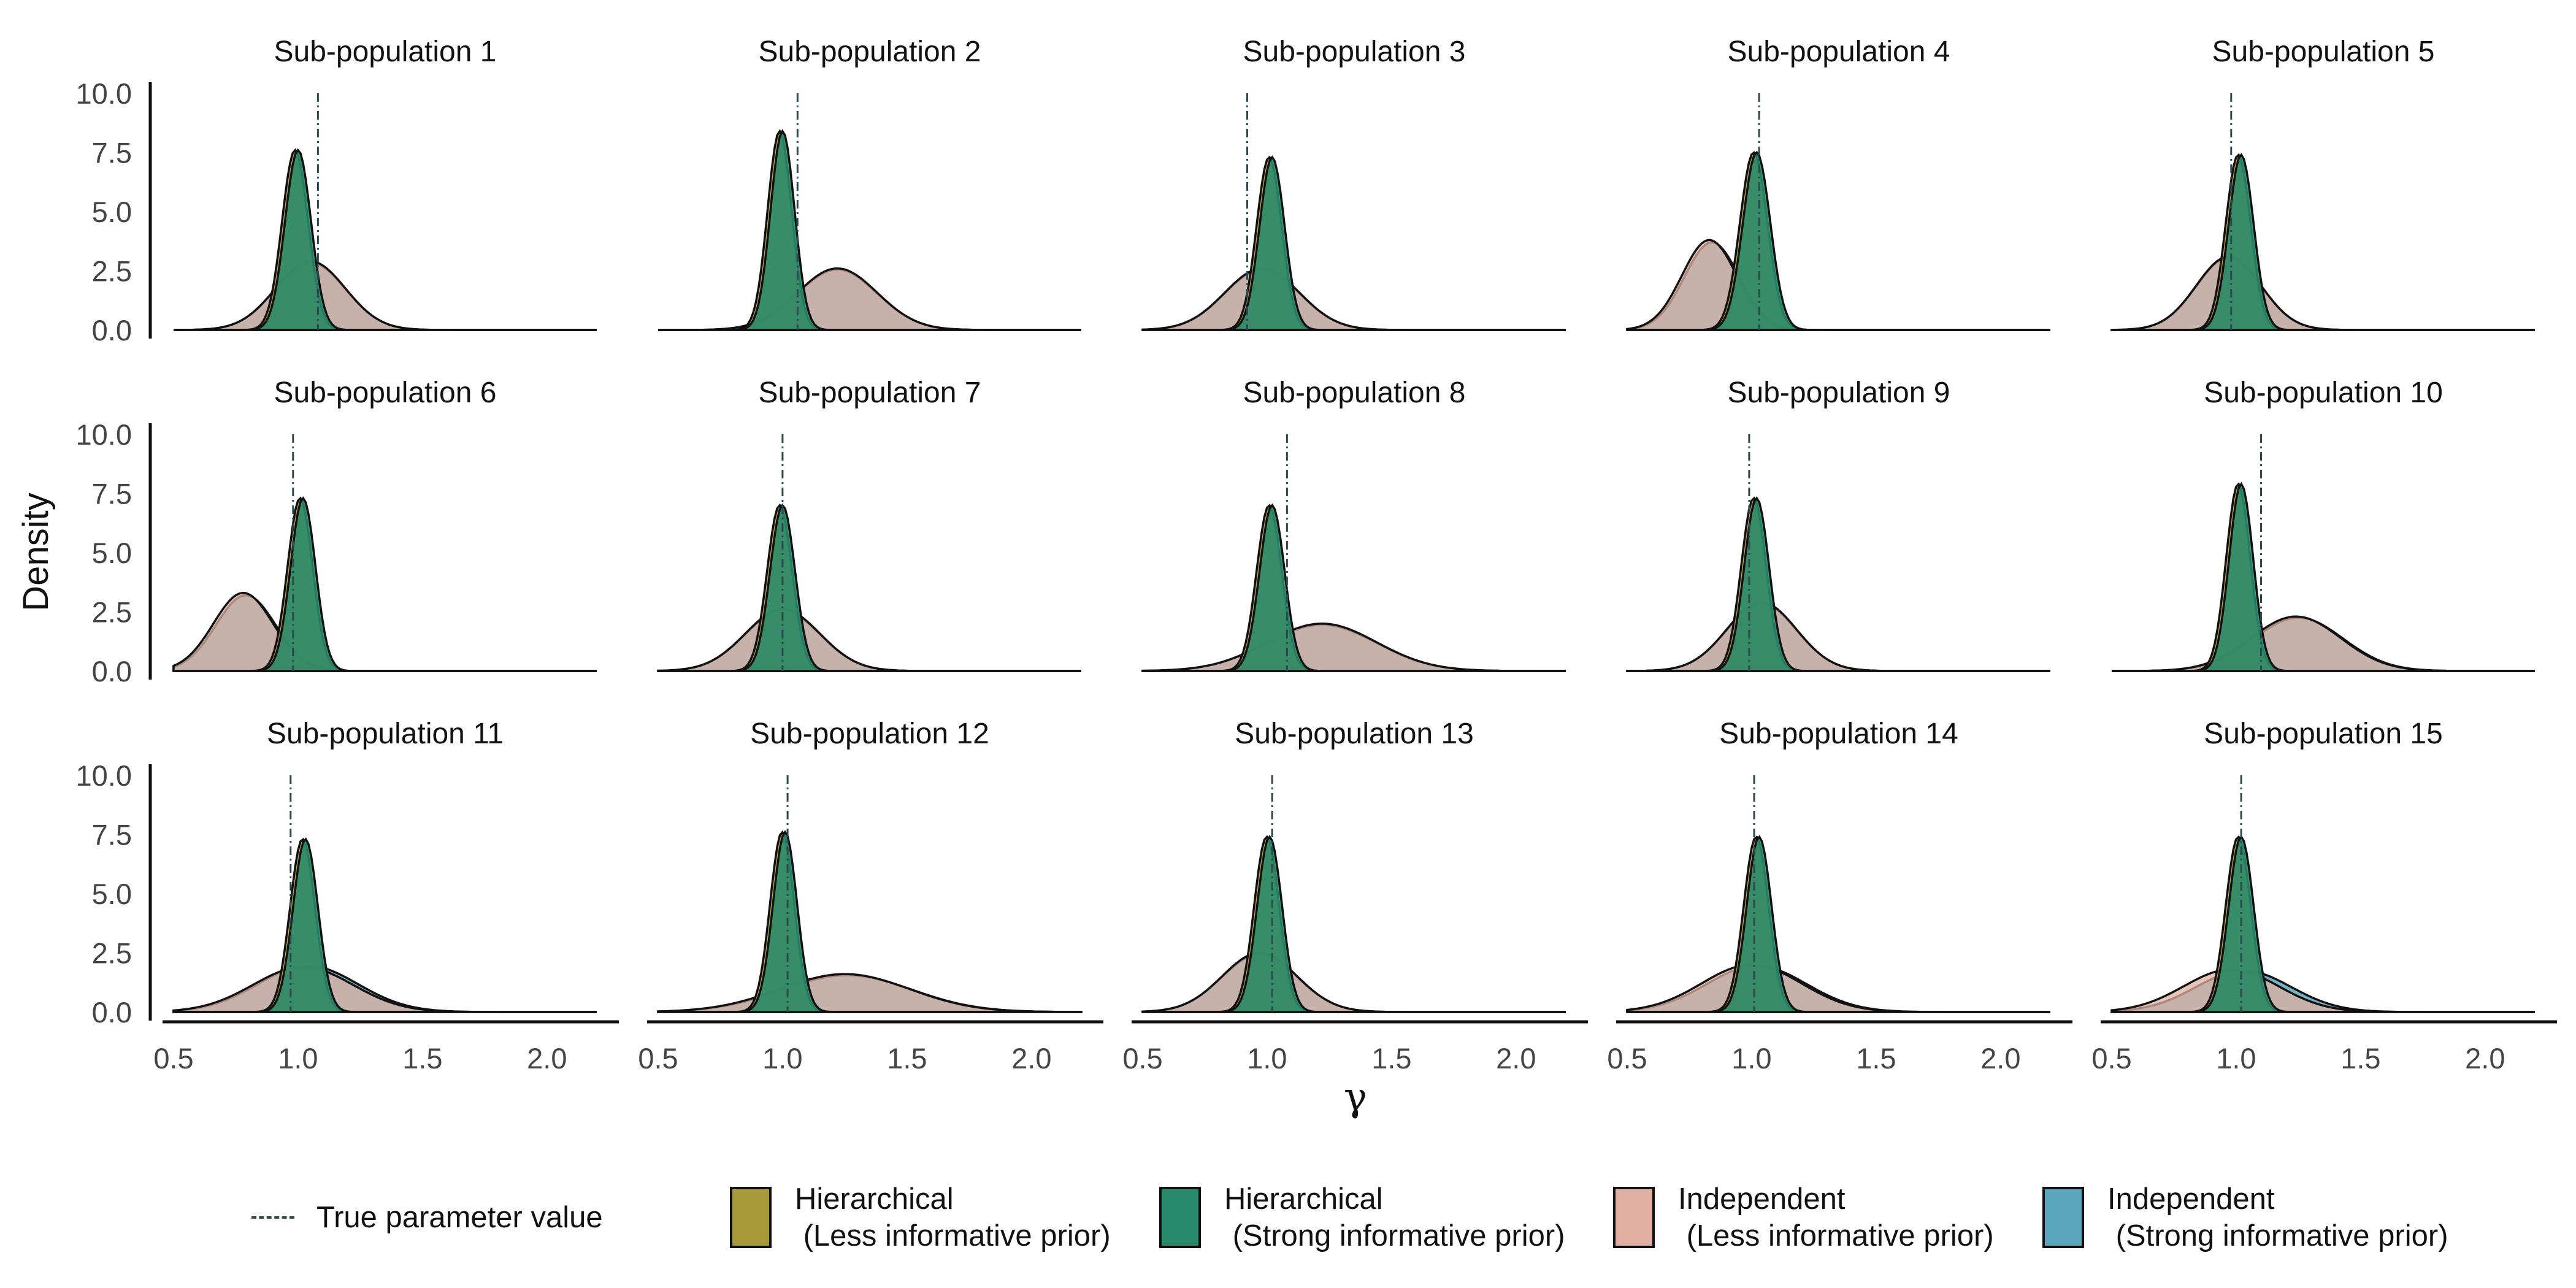  I want to click on legend-label: True parameter value, so click(459, 1217).